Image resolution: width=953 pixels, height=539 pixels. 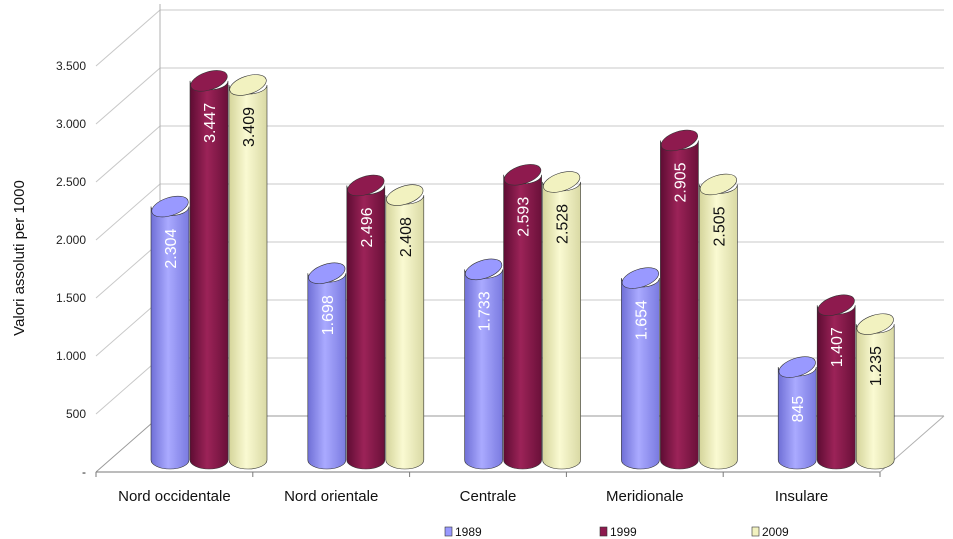 What do you see at coordinates (801, 496) in the screenshot?
I see `x-tick-label: Insulare` at bounding box center [801, 496].